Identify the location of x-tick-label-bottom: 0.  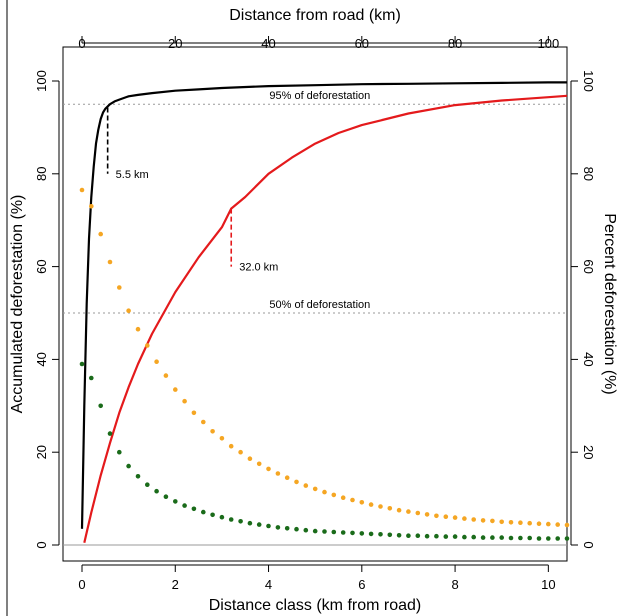
(81, 584).